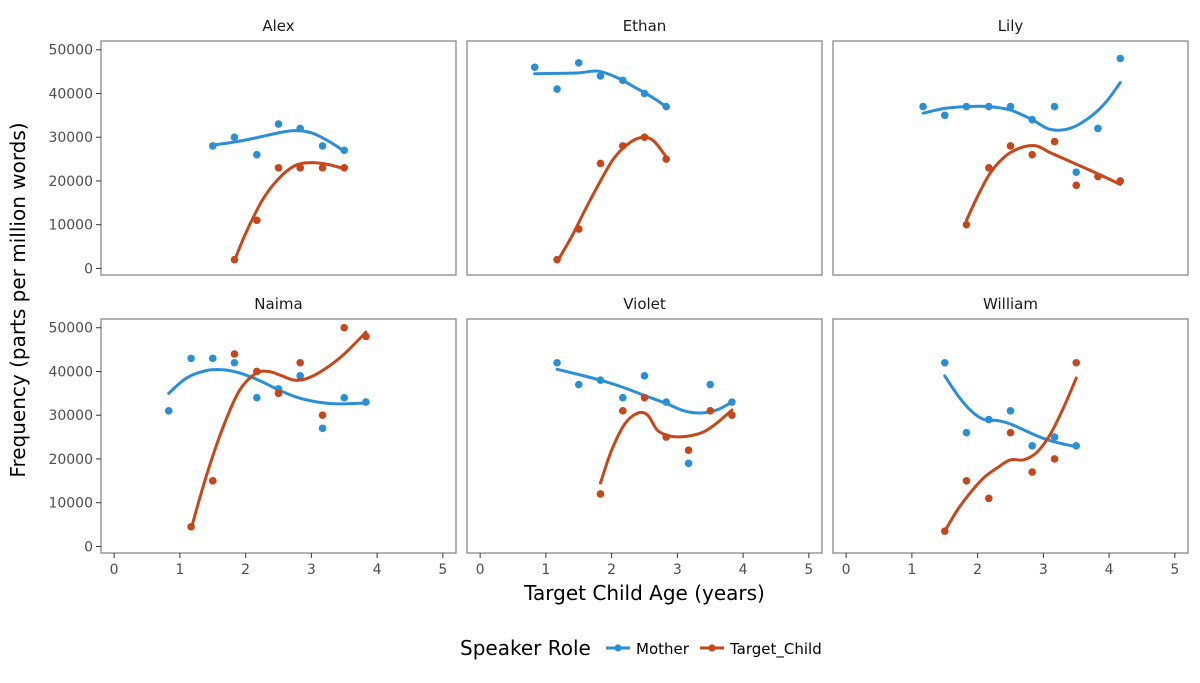 The image size is (1200, 683). What do you see at coordinates (278, 304) in the screenshot?
I see `panel-title-naima: Naima` at bounding box center [278, 304].